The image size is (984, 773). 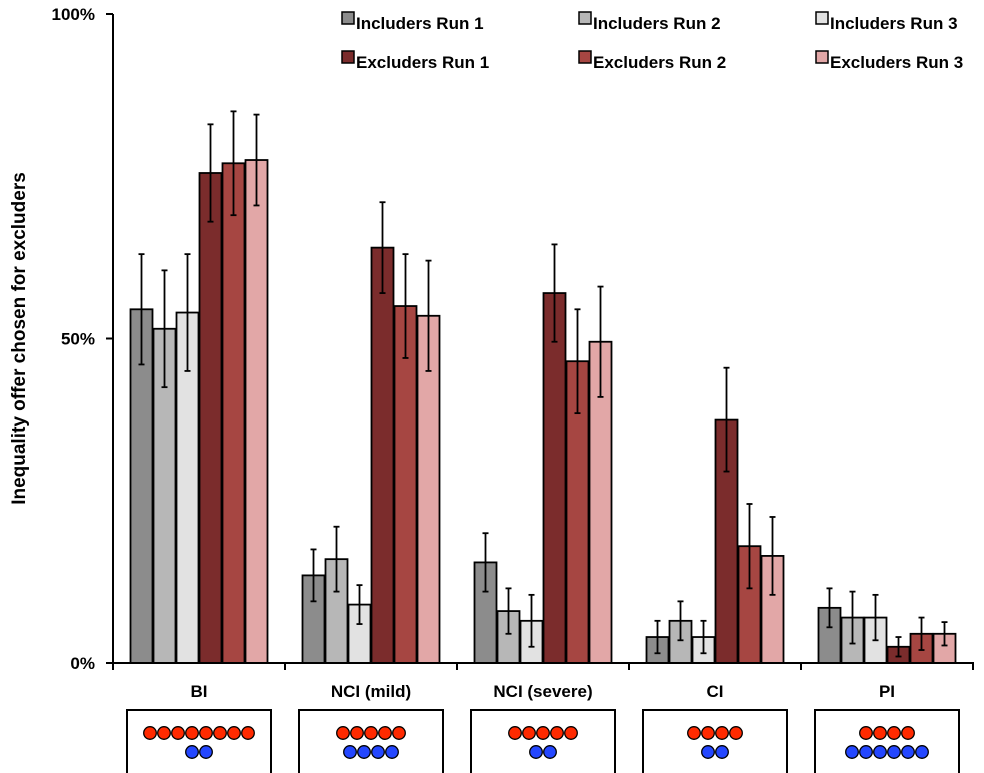 What do you see at coordinates (371, 691) in the screenshot?
I see `x-tick-label: NCI (mild)` at bounding box center [371, 691].